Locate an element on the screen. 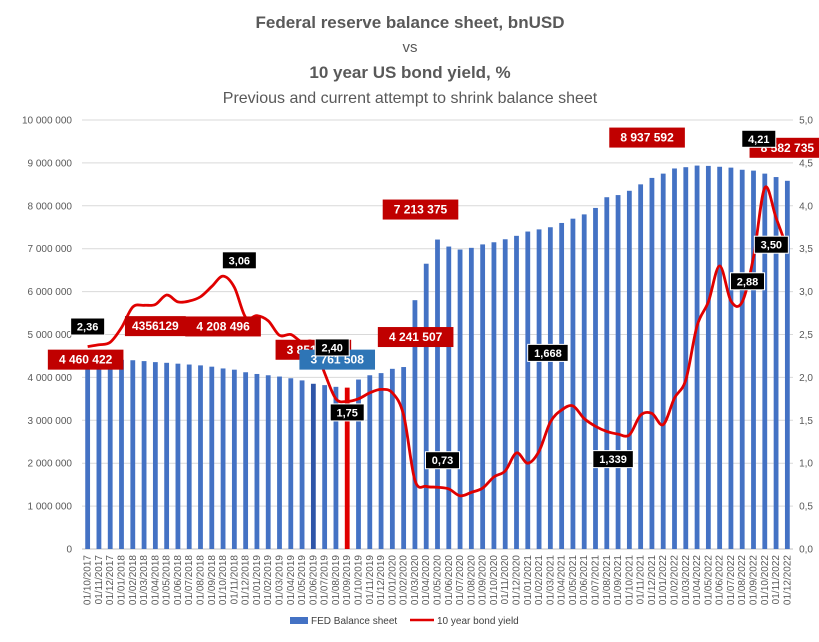 Image resolution: width=819 pixels, height=642 pixels. data-label: 1,339 is located at coordinates (613, 459).